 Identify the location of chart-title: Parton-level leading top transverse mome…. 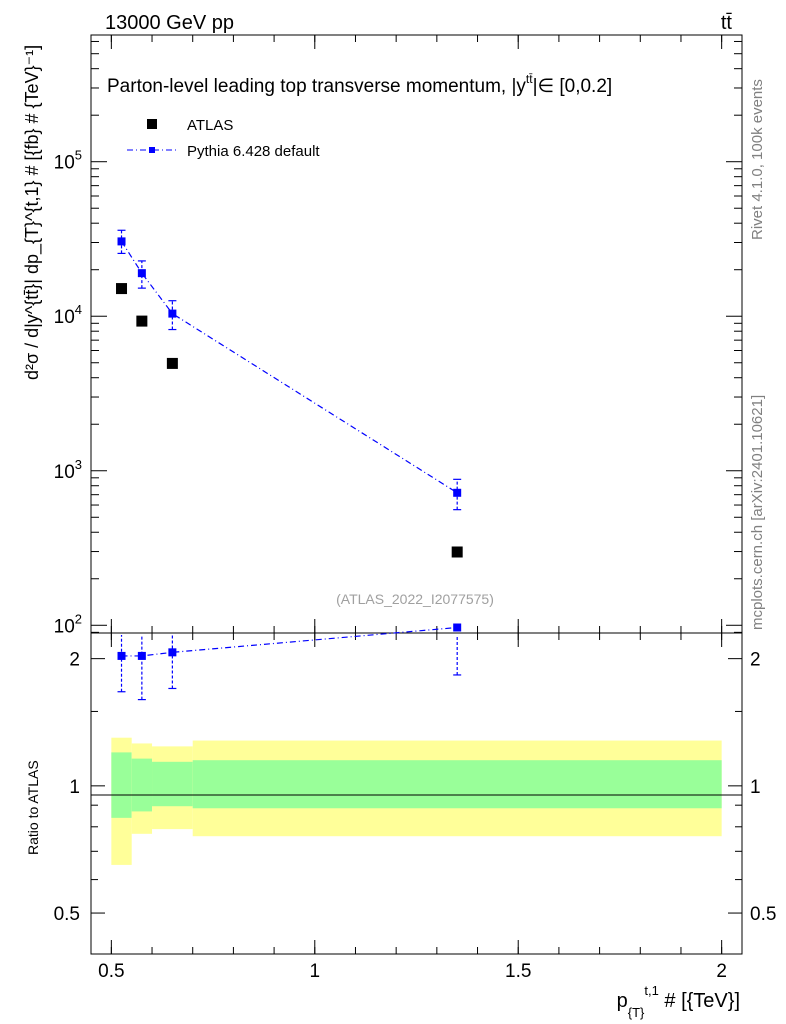
(359, 84).